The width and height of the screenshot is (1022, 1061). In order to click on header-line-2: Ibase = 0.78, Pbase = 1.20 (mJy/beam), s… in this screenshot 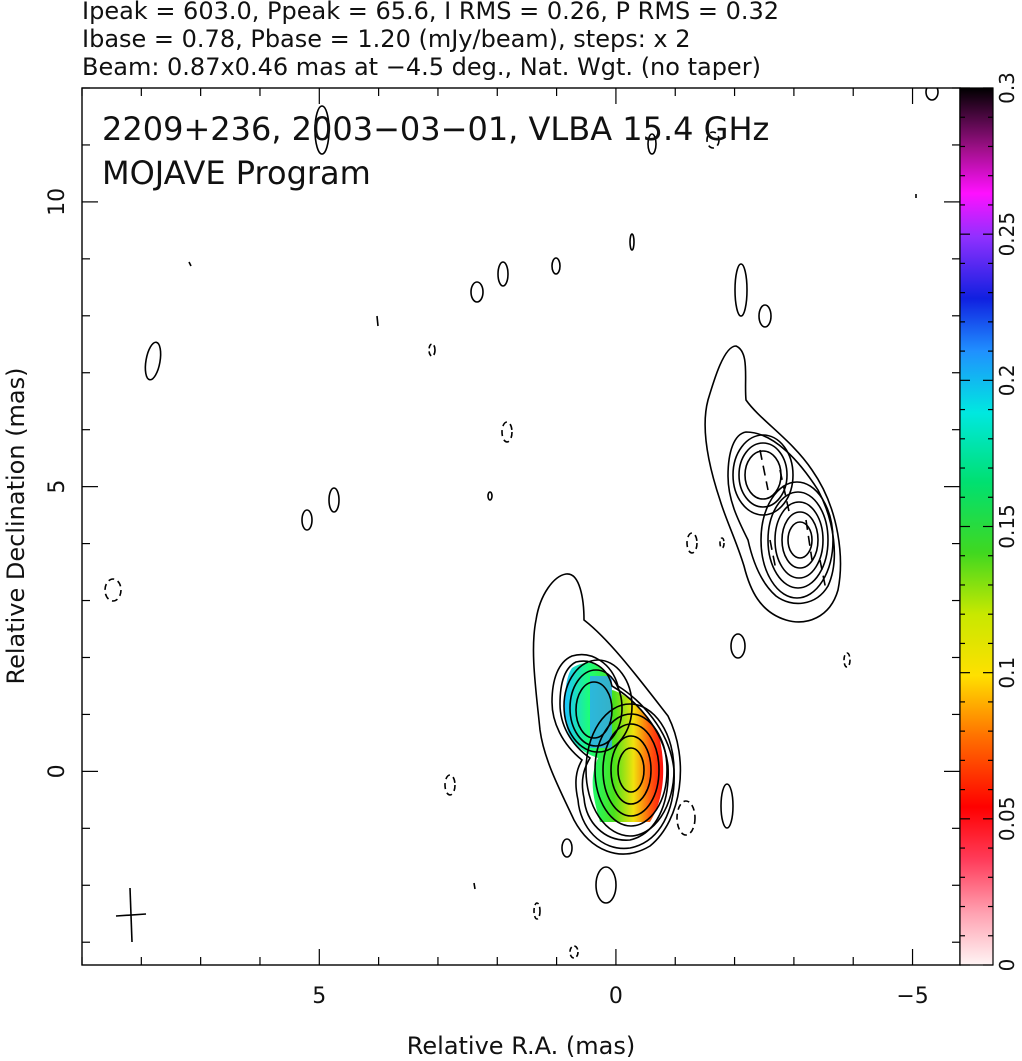, I will do `click(386, 39)`.